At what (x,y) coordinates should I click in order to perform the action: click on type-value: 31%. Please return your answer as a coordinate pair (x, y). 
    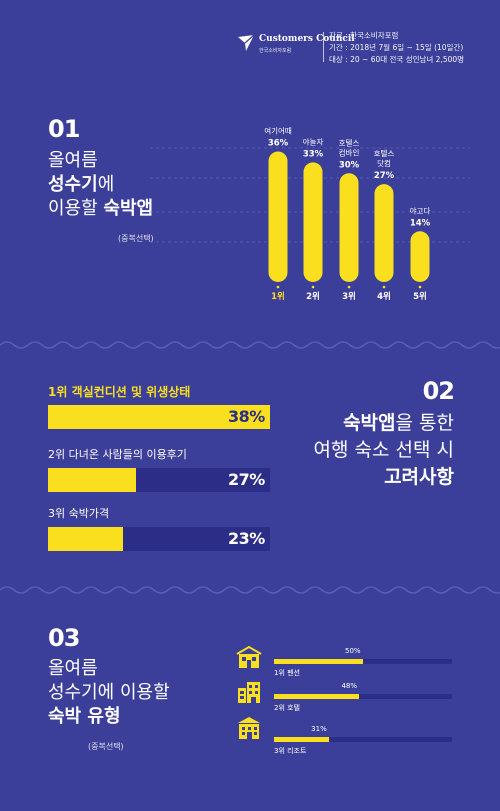
    Looking at the image, I should click on (319, 729).